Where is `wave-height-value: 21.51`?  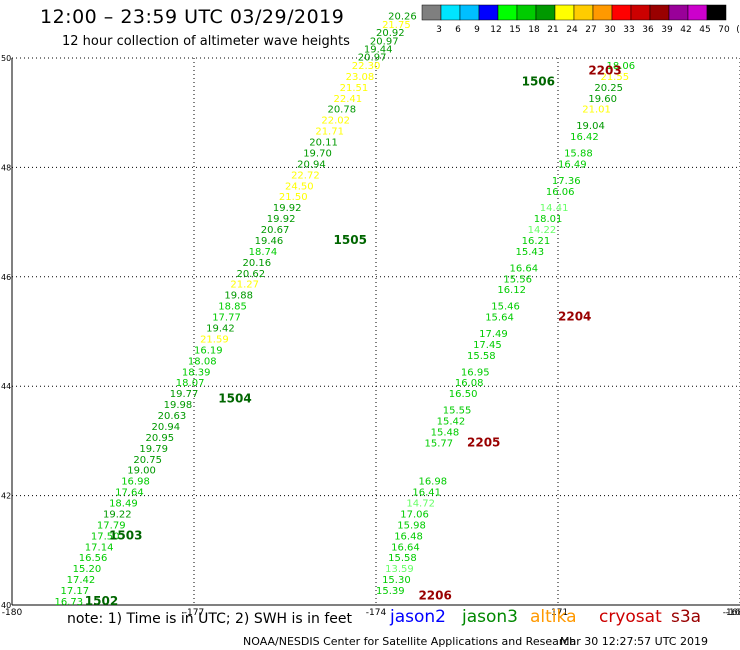 wave-height-value: 21.51 is located at coordinates (354, 88).